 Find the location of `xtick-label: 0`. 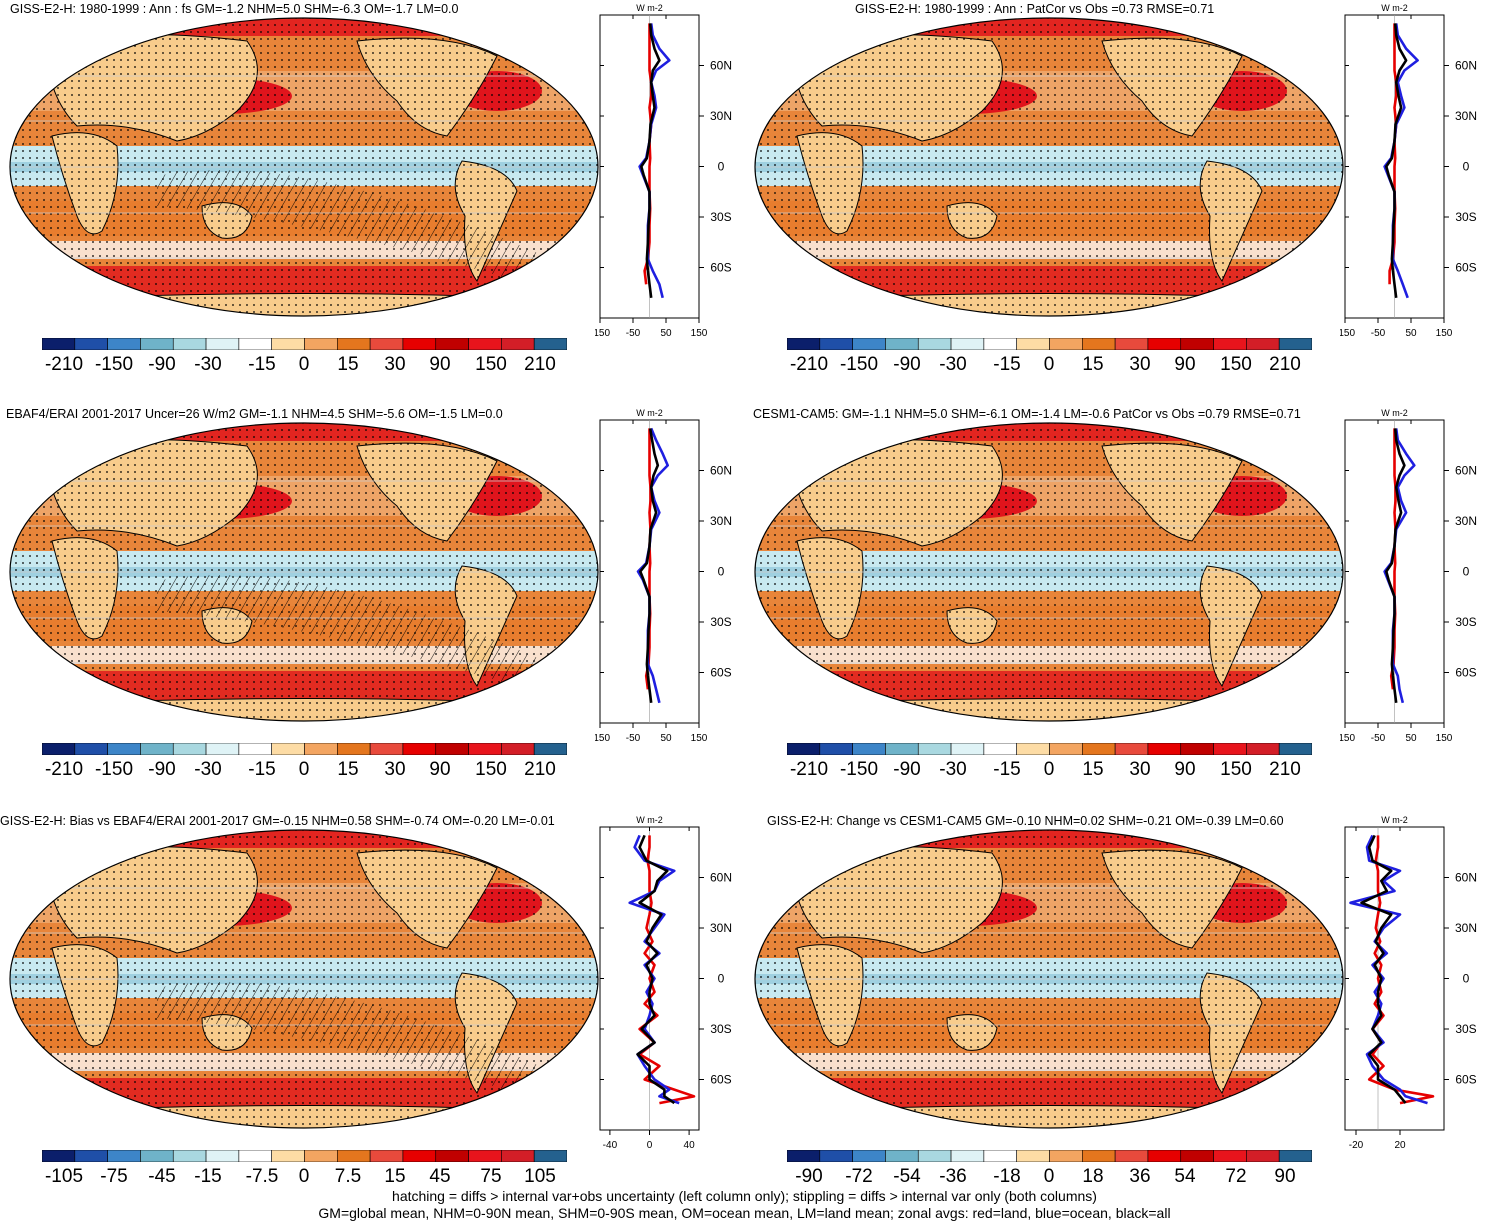

xtick-label: 0 is located at coordinates (650, 1145).